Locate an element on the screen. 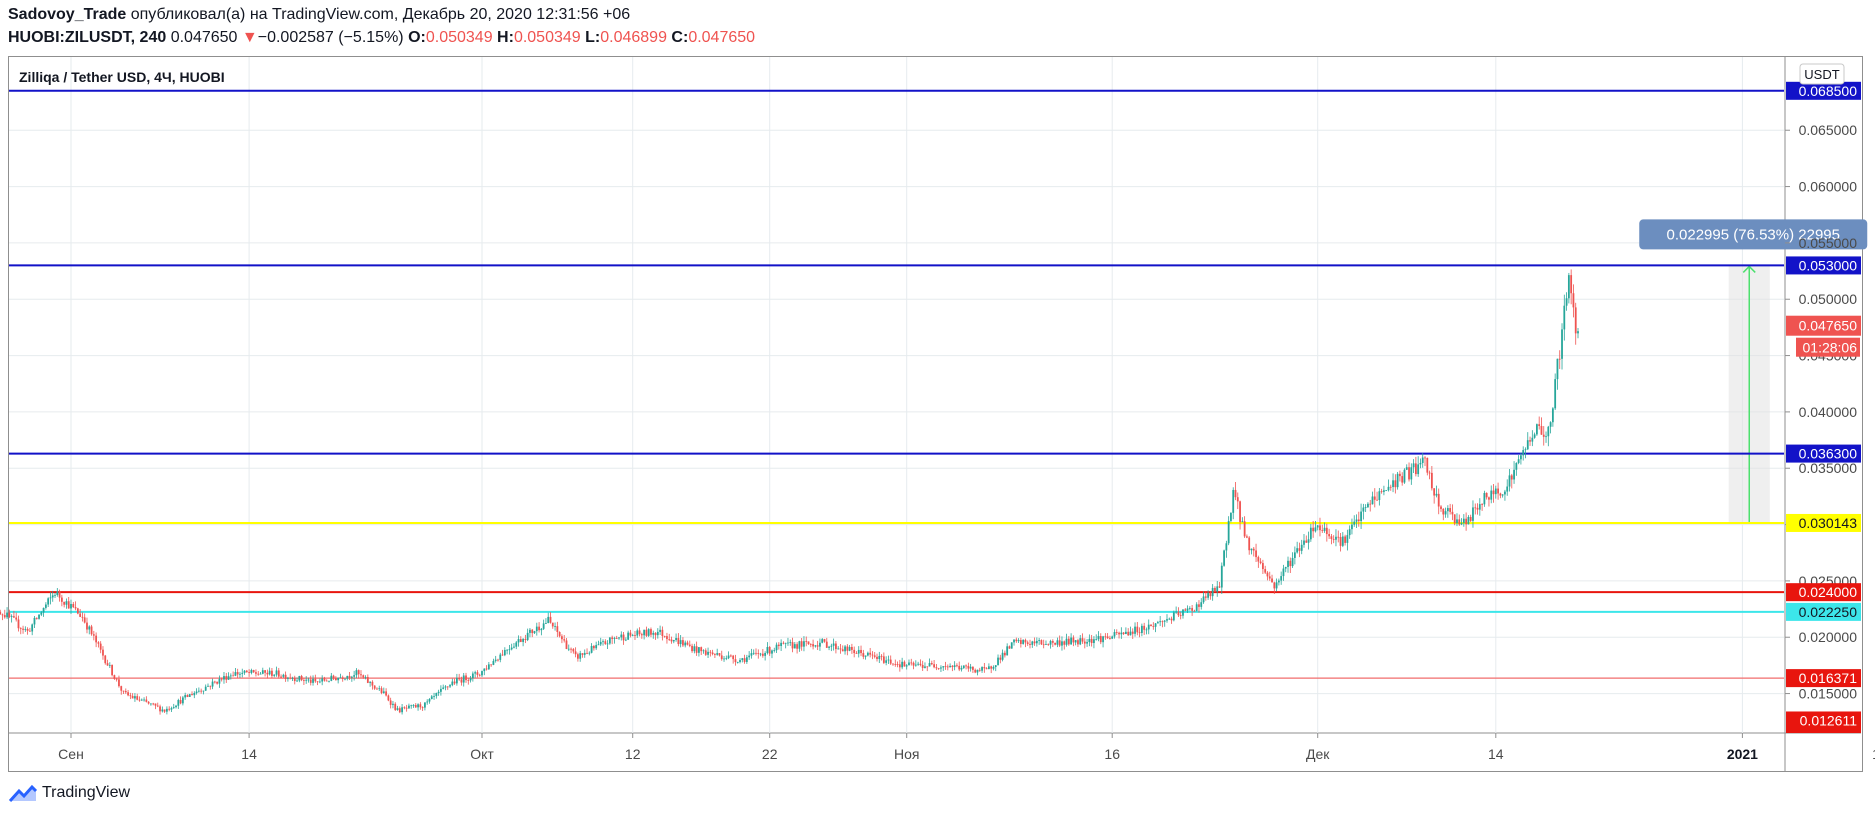  time-tick-label: Дек is located at coordinates (1318, 754).